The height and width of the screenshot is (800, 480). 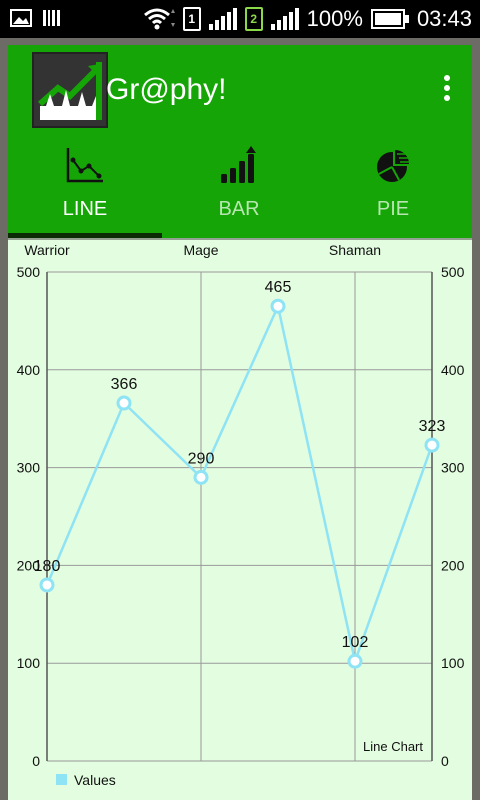 What do you see at coordinates (21, 18) in the screenshot?
I see `gallery-icon` at bounding box center [21, 18].